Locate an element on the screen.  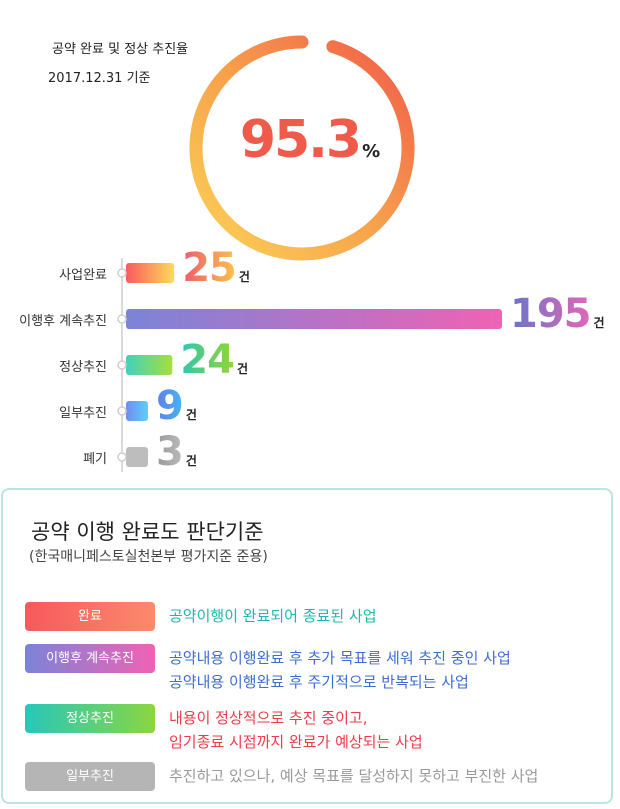
gauge-arc is located at coordinates (302, 148).